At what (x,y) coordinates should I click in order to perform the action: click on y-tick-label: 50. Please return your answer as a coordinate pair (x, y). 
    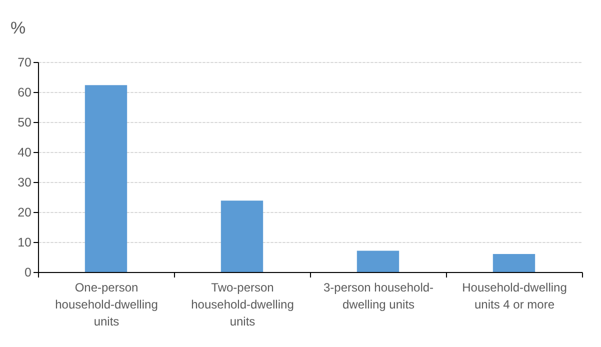
    Looking at the image, I should click on (25, 123).